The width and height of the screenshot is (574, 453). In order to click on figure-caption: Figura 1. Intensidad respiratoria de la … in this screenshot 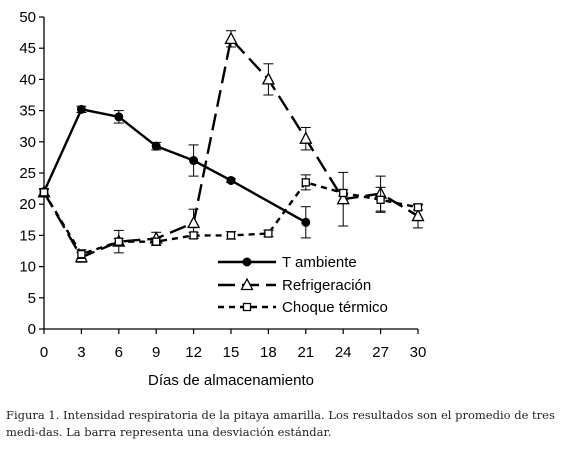, I will do `click(280, 423)`.